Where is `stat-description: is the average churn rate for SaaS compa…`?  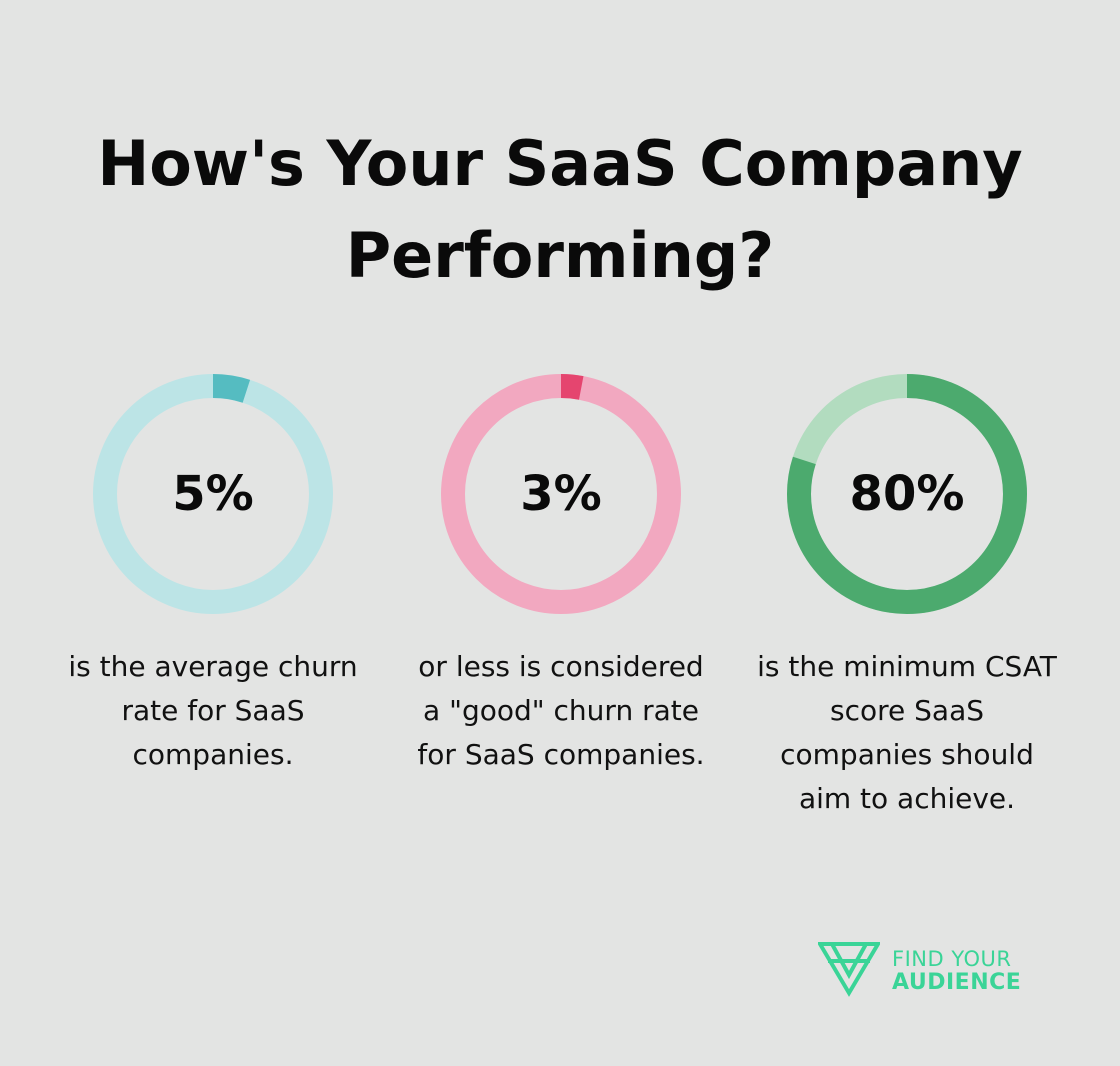 stat-description: is the average churn rate for SaaS compa… is located at coordinates (213, 711).